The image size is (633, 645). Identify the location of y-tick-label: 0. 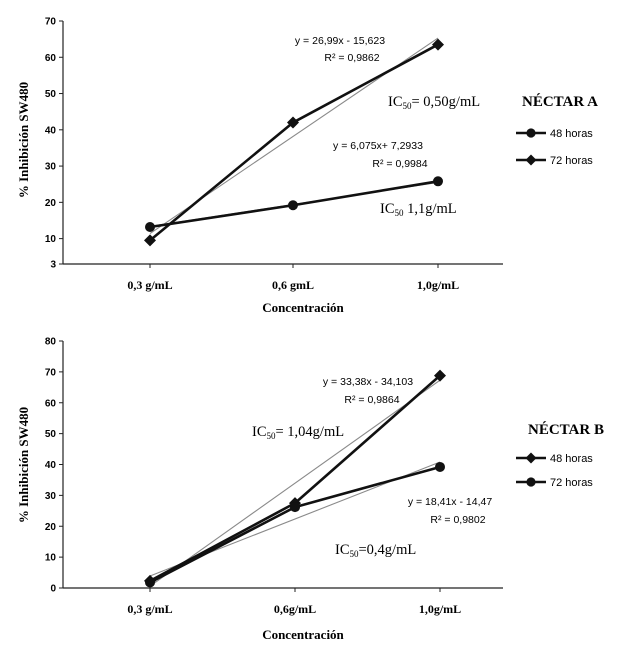
(53, 589).